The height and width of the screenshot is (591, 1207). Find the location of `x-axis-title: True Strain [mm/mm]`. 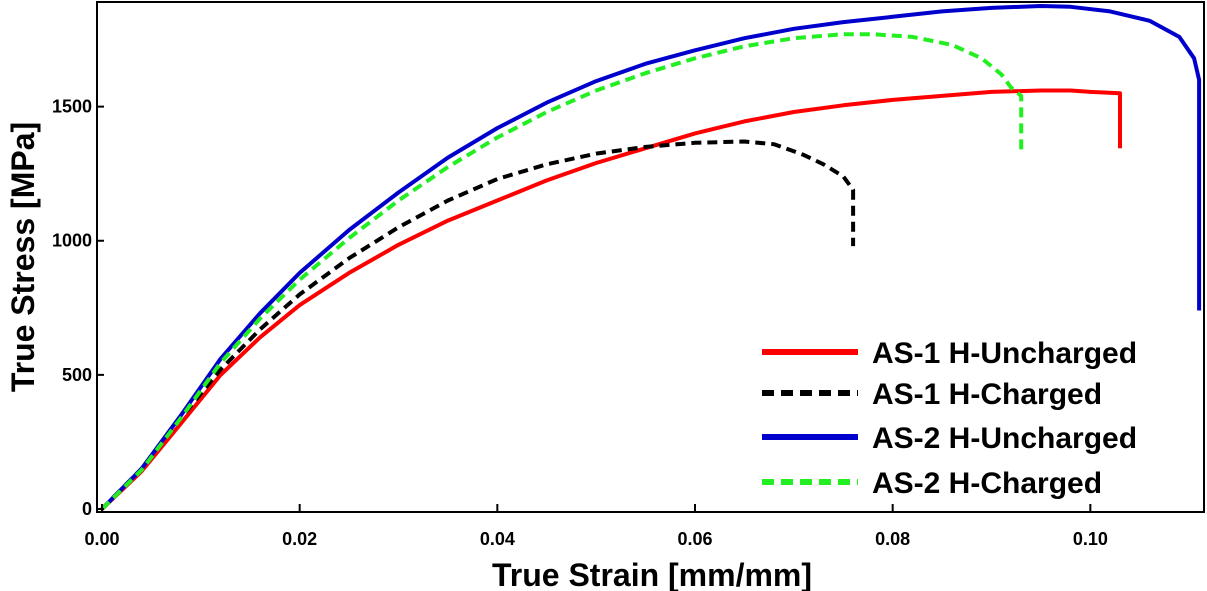

x-axis-title: True Strain [mm/mm] is located at coordinates (652, 574).